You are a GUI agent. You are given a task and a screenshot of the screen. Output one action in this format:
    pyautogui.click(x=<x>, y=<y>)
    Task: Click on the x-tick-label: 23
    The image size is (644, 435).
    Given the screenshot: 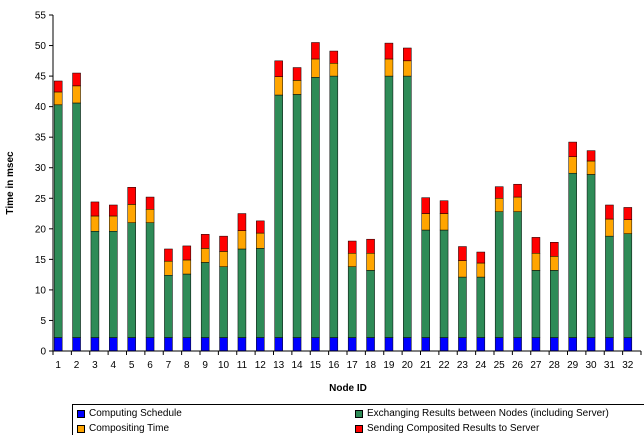 What is the action you would take?
    pyautogui.click(x=463, y=365)
    